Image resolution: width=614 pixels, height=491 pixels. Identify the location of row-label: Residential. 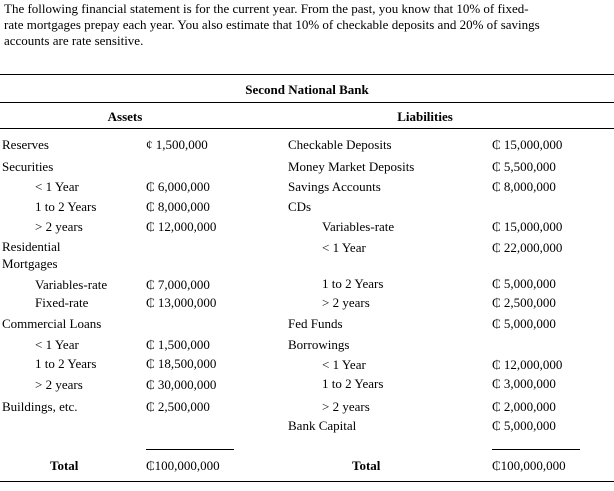
(31, 246).